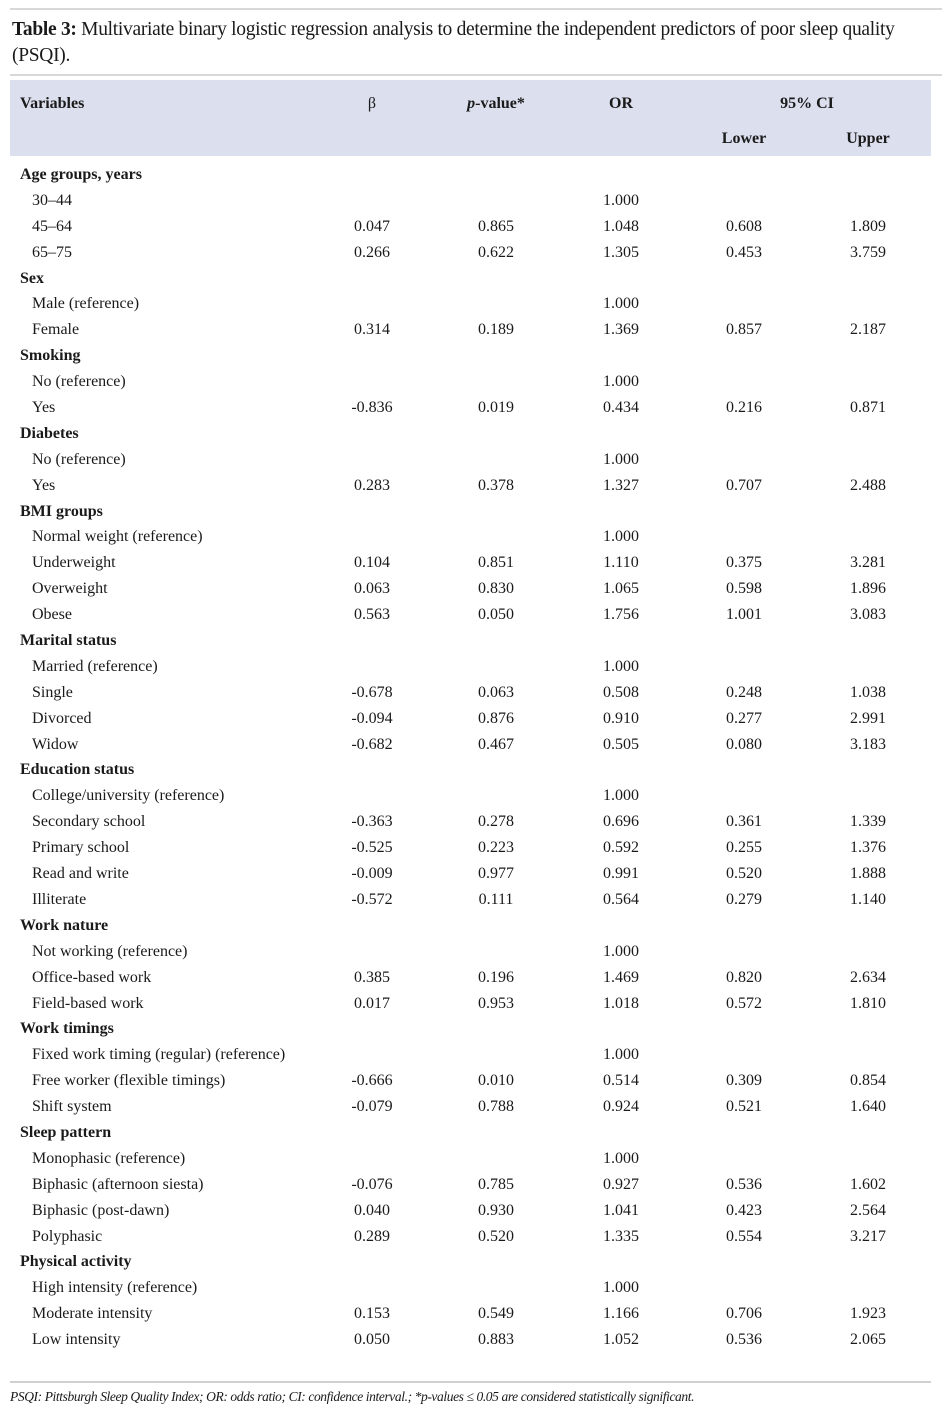 Image resolution: width=952 pixels, height=1421 pixels. What do you see at coordinates (67, 1029) in the screenshot?
I see `group-name: Work timings` at bounding box center [67, 1029].